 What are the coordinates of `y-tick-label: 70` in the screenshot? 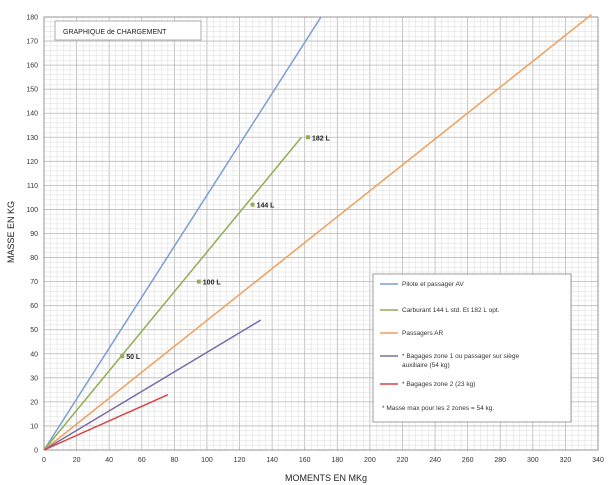 It's located at (34, 282).